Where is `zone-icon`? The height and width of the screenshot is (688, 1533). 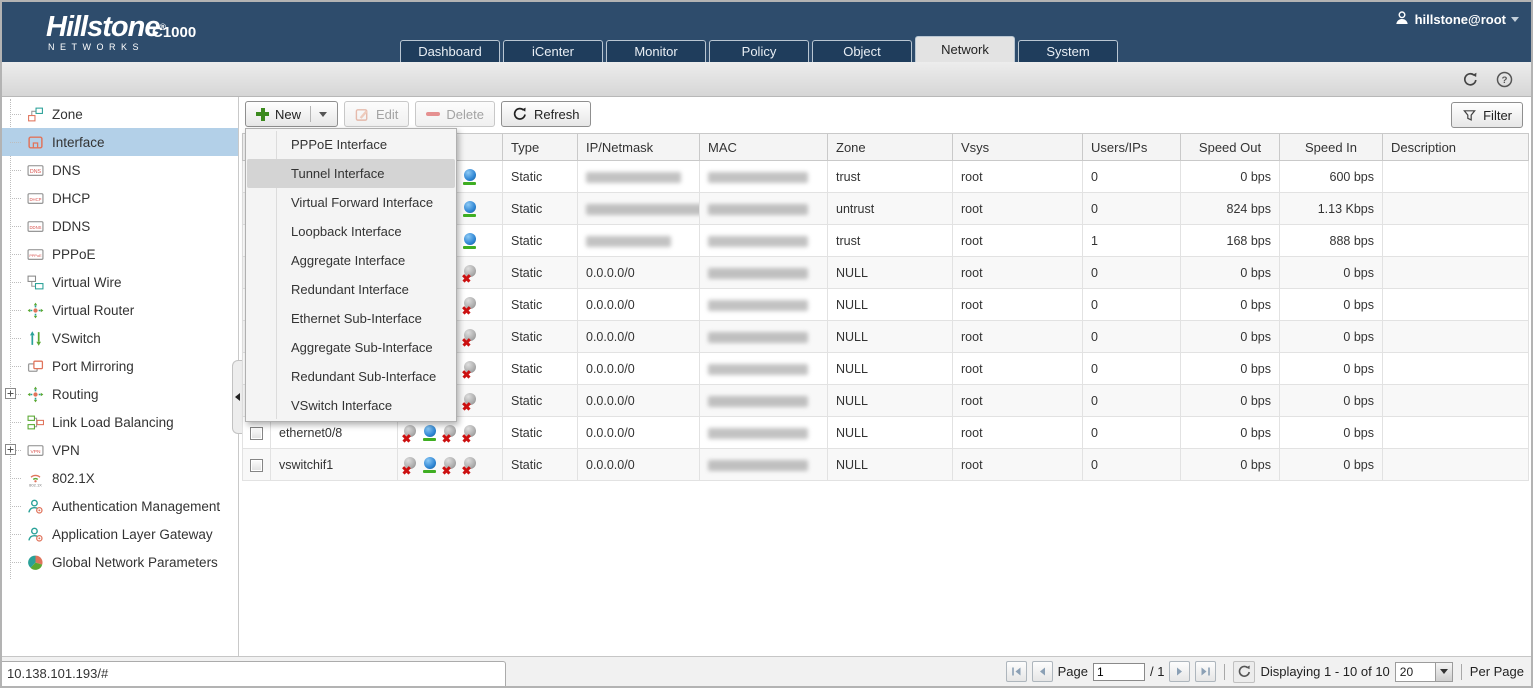
zone-icon is located at coordinates (35, 114).